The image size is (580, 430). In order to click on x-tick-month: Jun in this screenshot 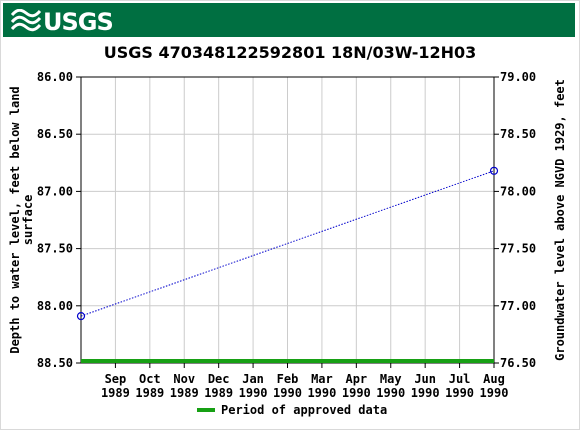, I will do `click(425, 379)`.